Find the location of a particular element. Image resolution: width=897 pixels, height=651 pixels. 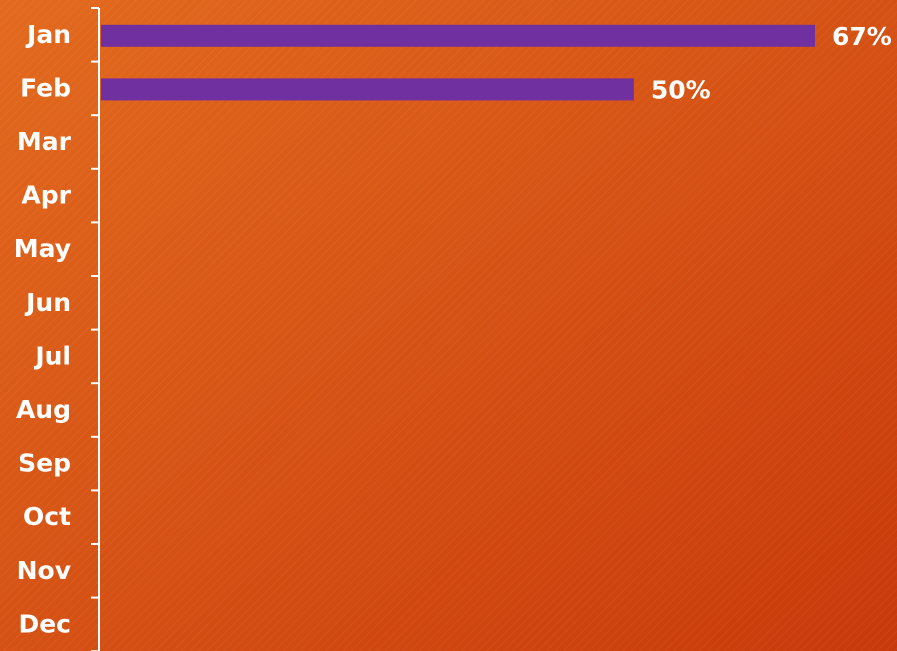

data-label: 67% is located at coordinates (862, 36).